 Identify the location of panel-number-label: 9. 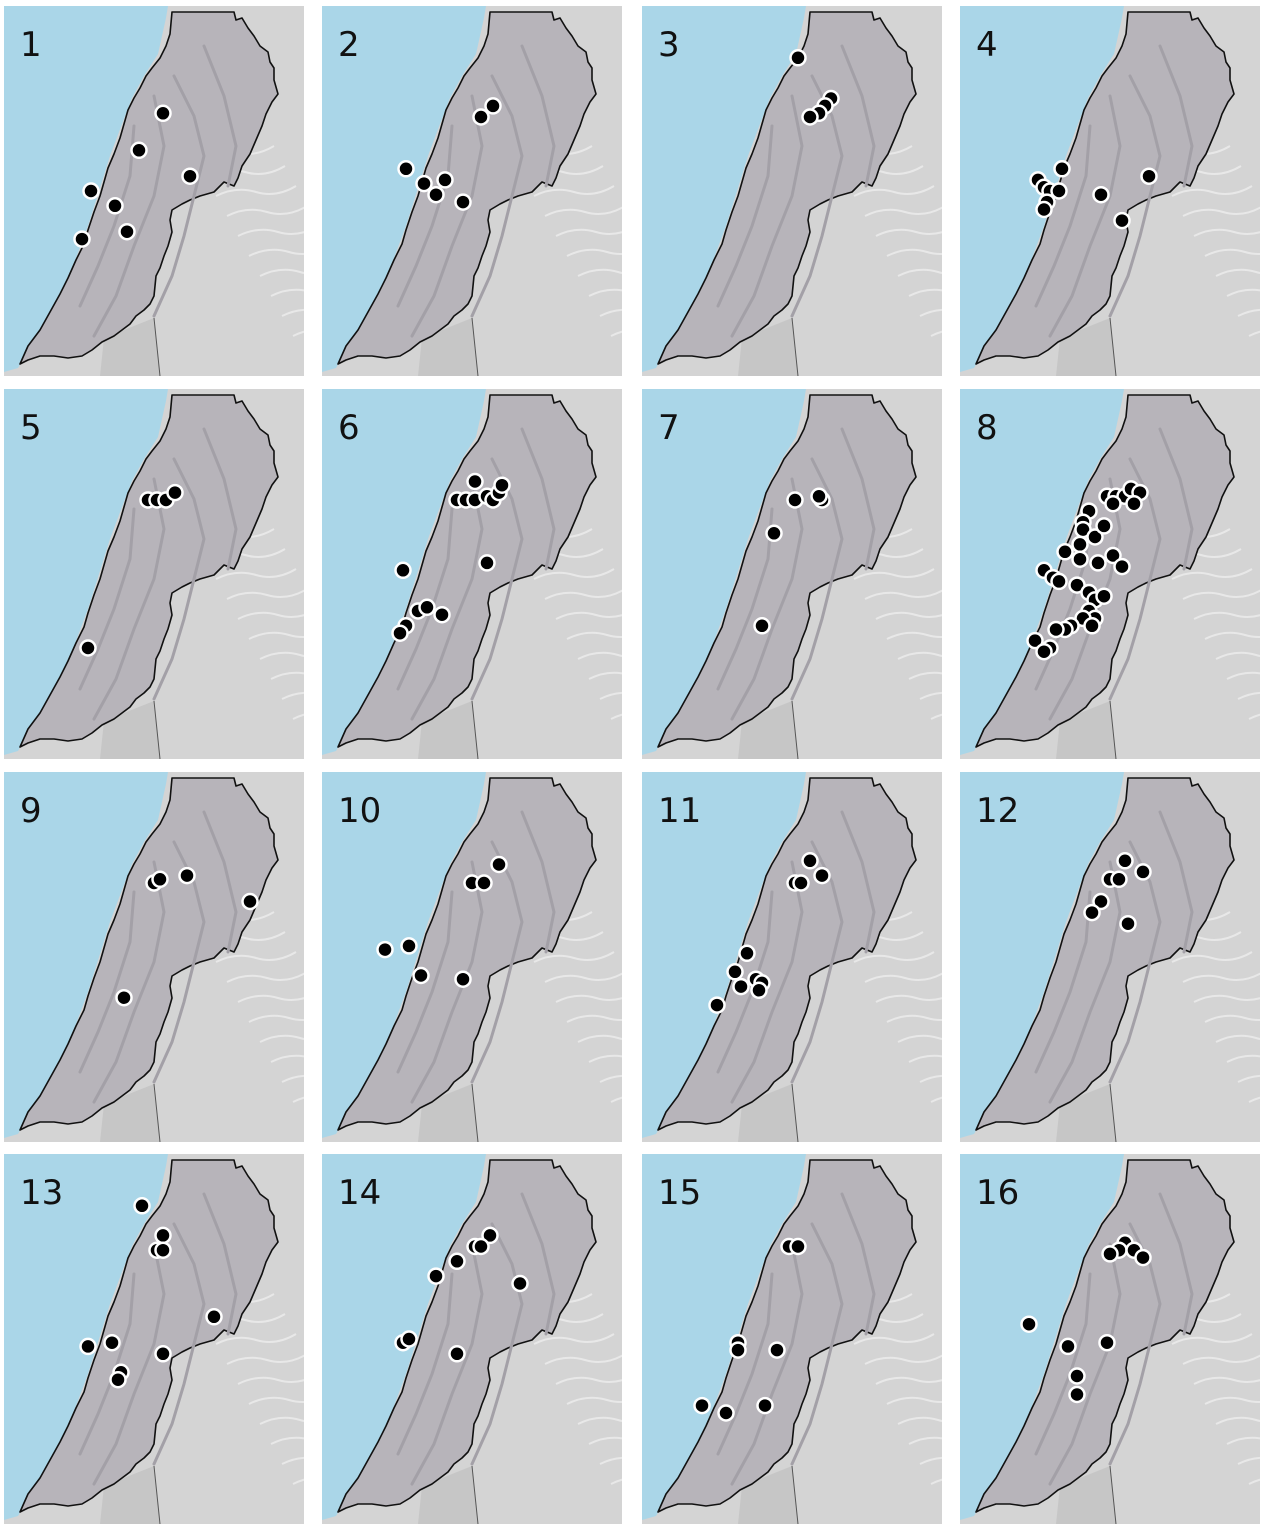
(31, 811).